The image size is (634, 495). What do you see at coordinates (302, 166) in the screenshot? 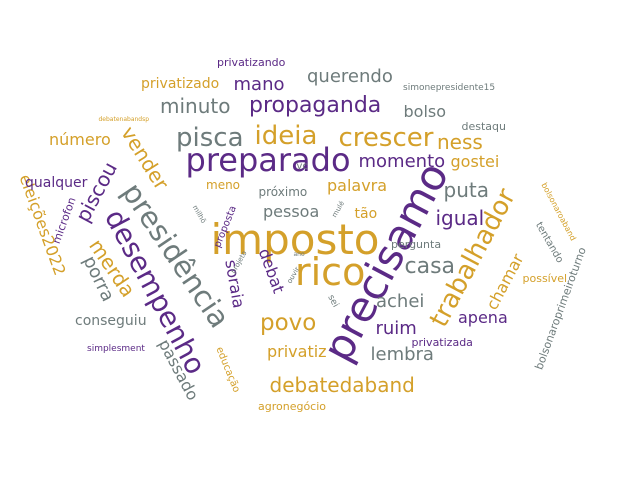
I see `word-vc: vc` at bounding box center [302, 166].